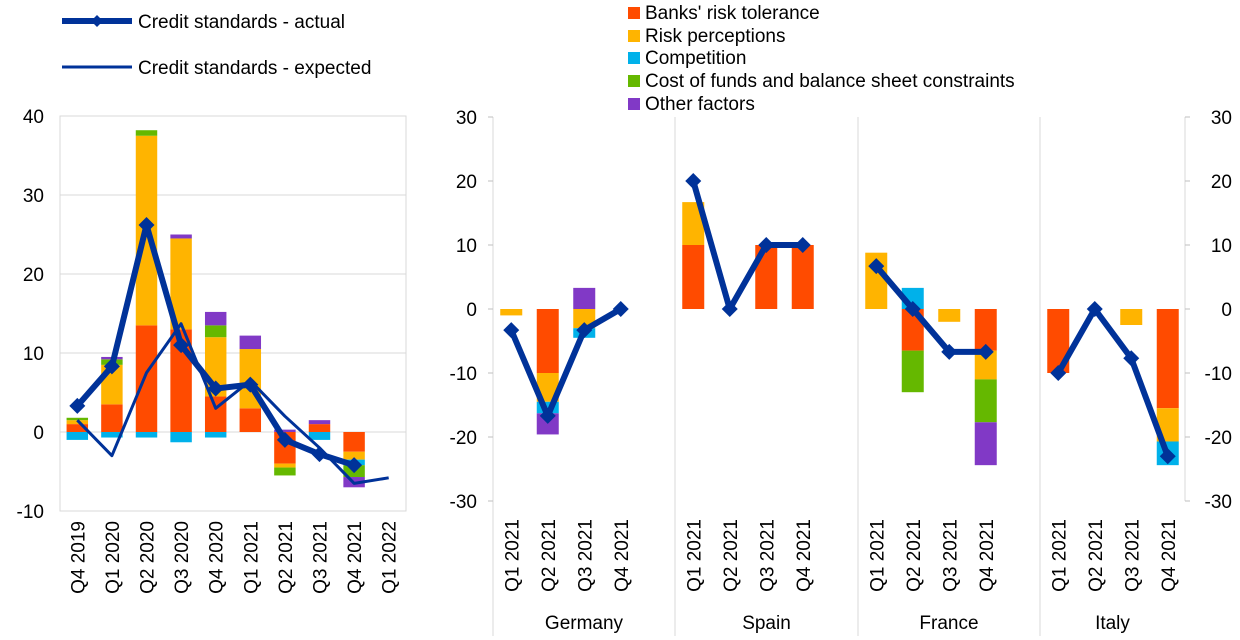  Describe the element at coordinates (33, 117) in the screenshot. I see `left-y-tick-label: 40` at that location.